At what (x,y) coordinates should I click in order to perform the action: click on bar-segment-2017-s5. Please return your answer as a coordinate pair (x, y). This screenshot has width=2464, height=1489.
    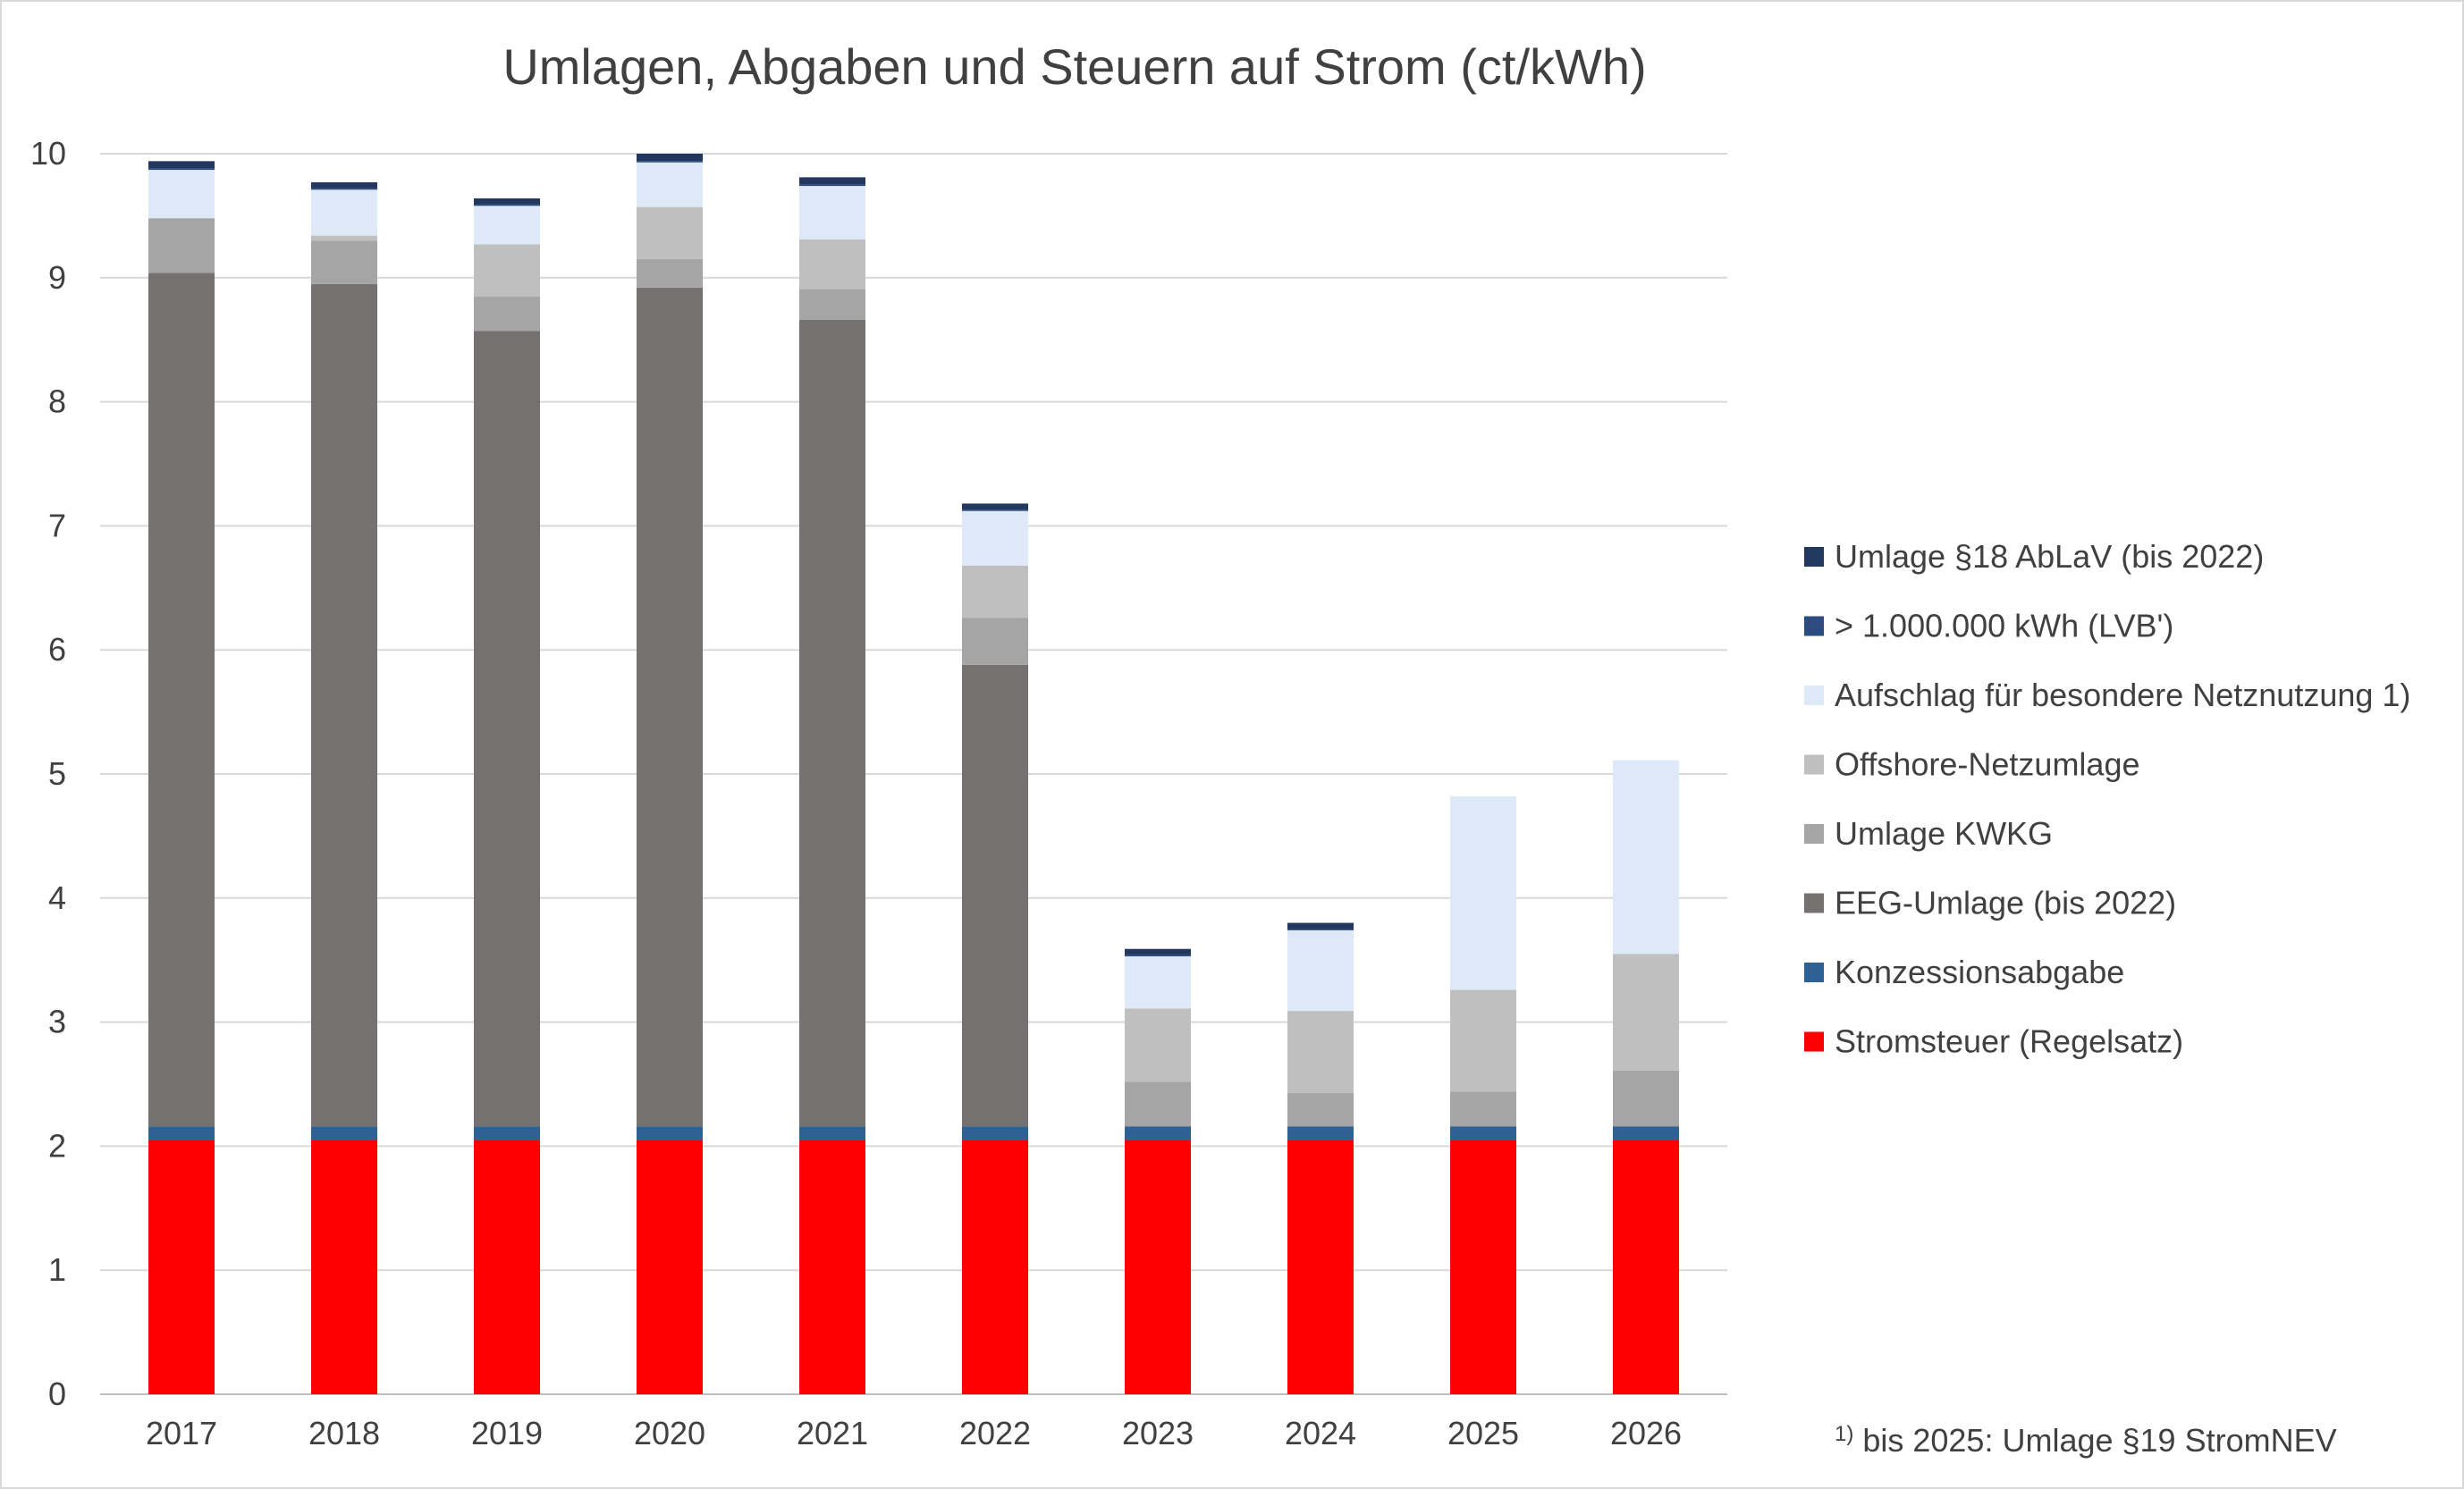
    Looking at the image, I should click on (181, 194).